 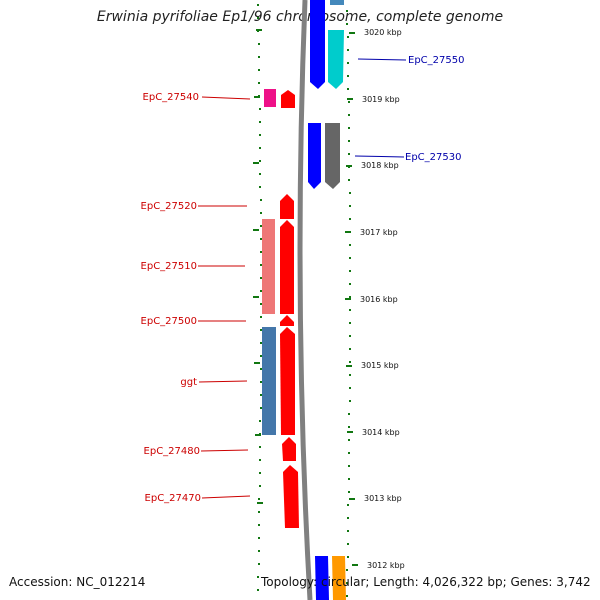 I want to click on gene-block-salmon, so click(x=268, y=266).